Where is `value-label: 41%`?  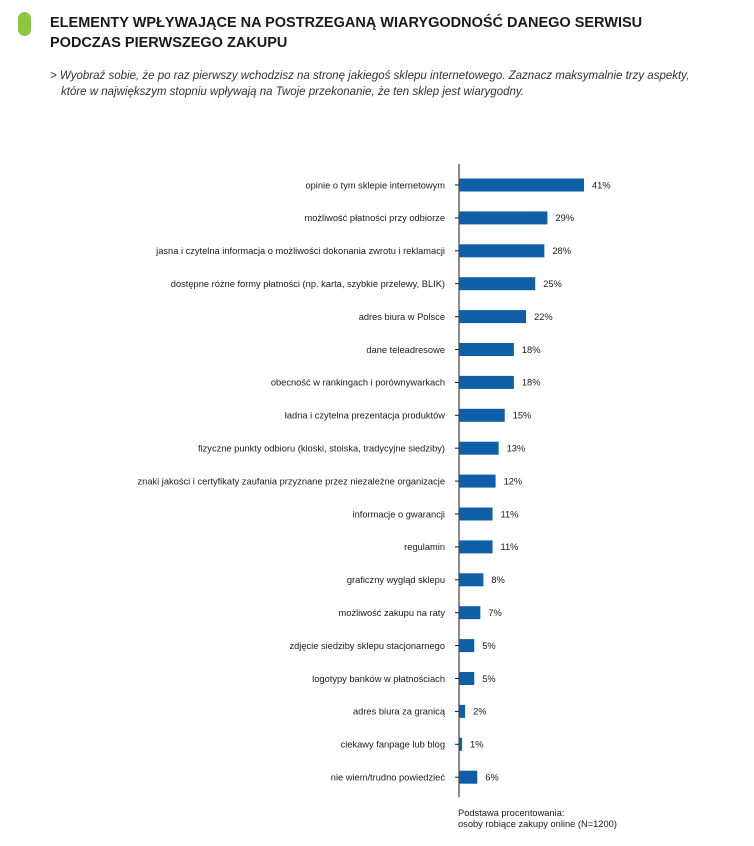
value-label: 41% is located at coordinates (601, 185).